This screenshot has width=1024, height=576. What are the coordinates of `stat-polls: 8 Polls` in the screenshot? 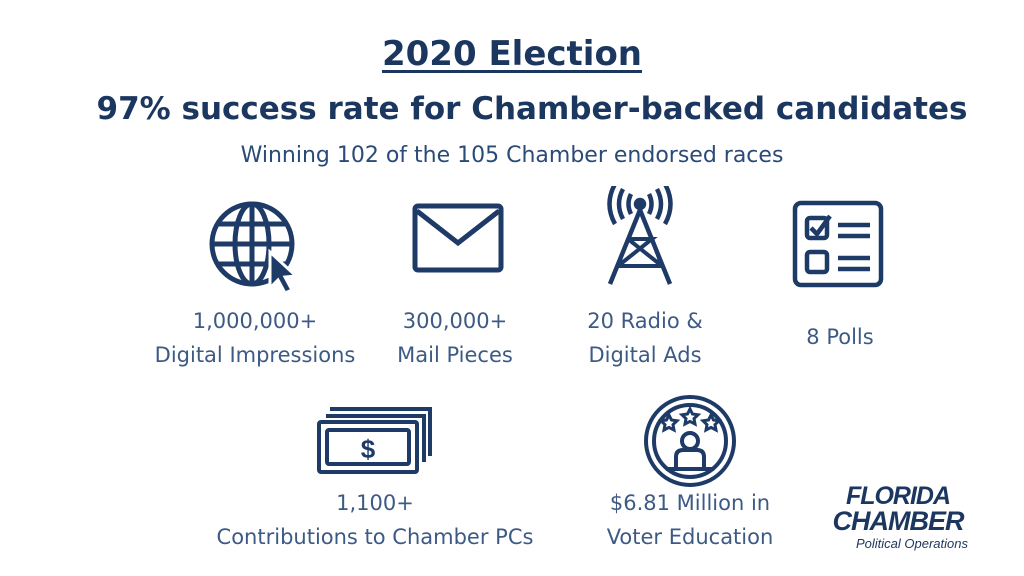 It's located at (840, 337).